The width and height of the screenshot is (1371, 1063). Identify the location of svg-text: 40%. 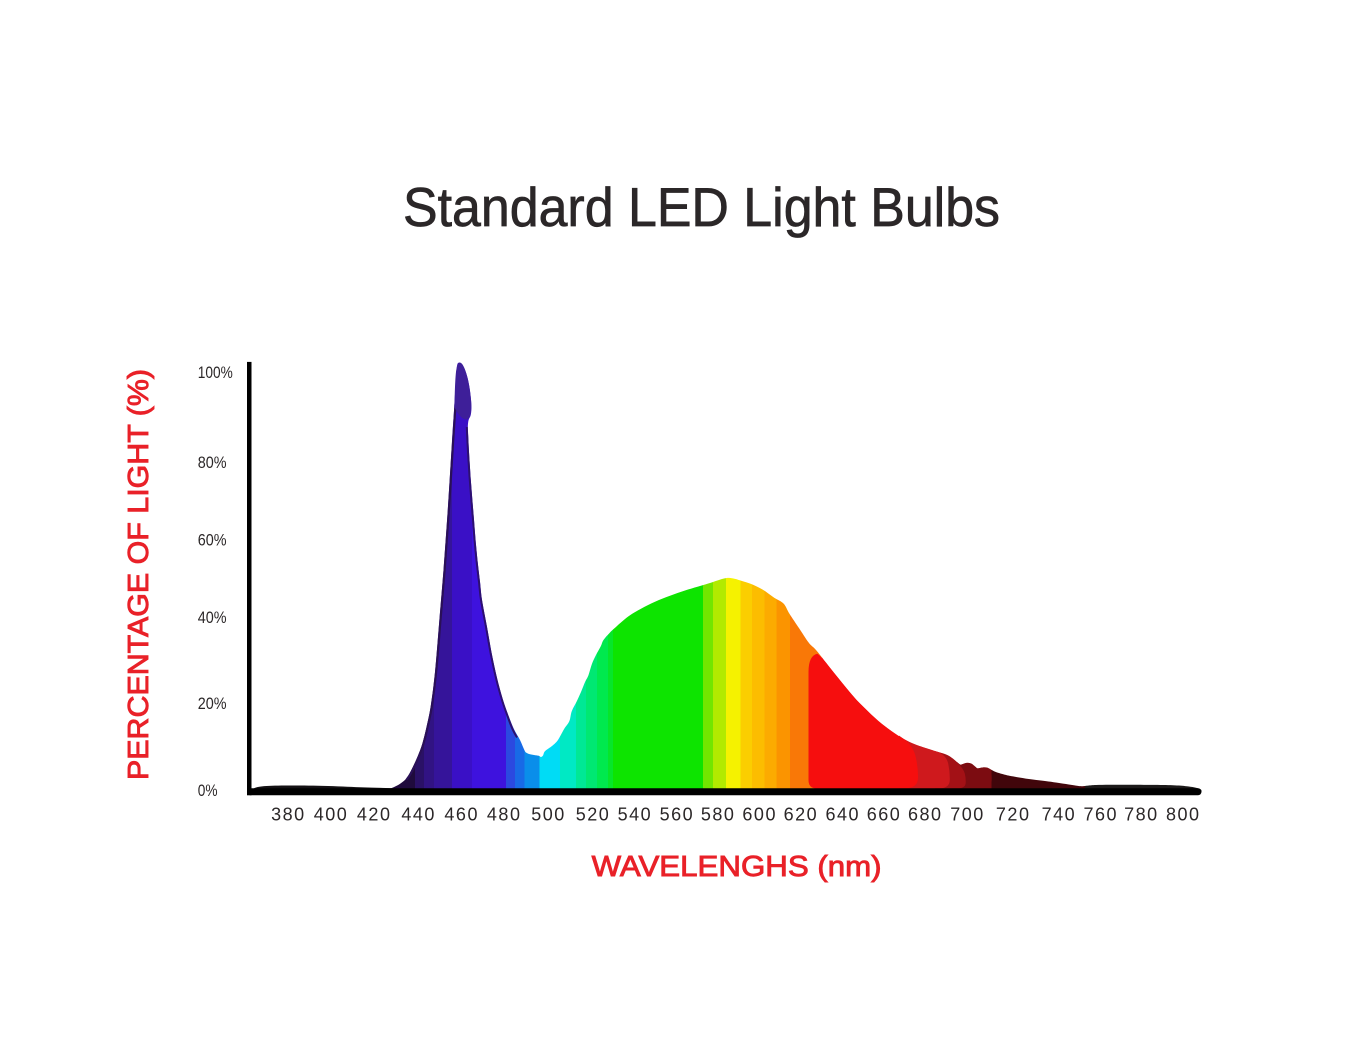
(212, 617).